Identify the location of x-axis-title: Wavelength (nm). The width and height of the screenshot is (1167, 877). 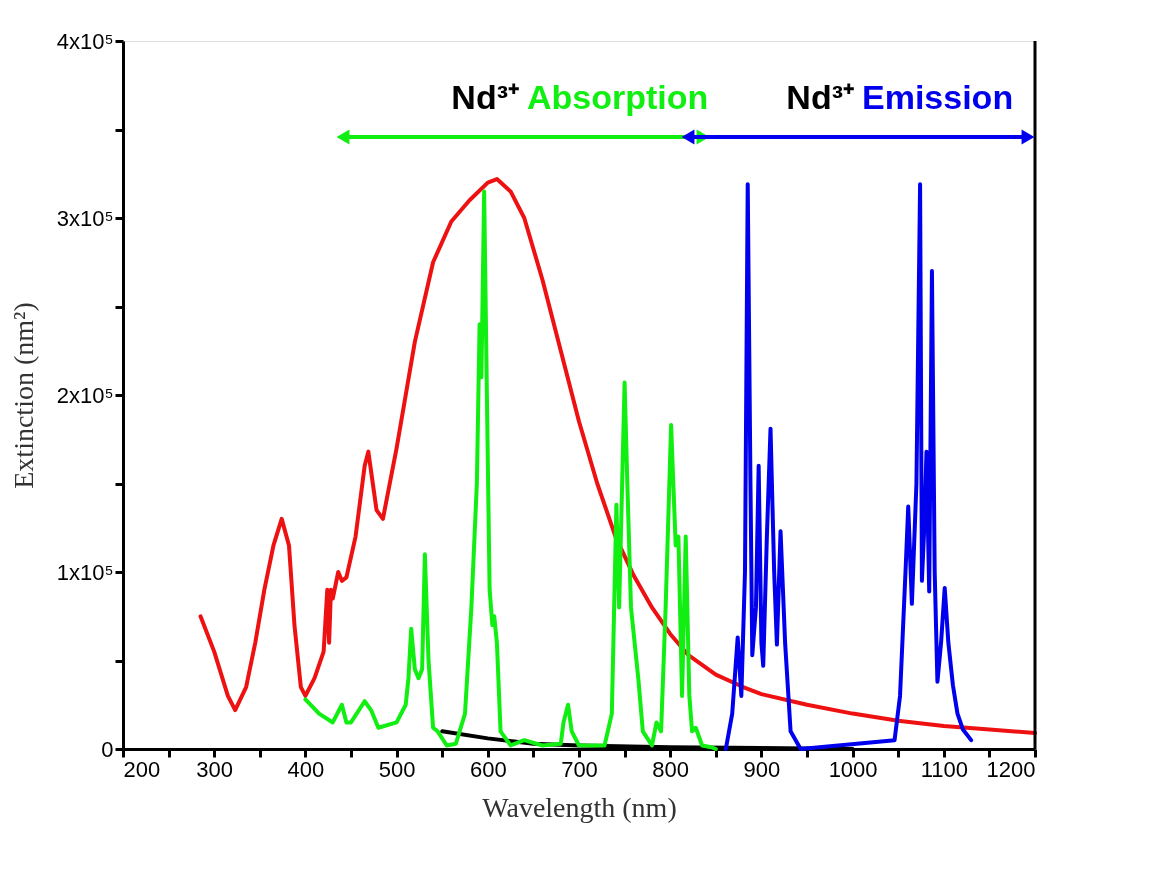
(579, 807).